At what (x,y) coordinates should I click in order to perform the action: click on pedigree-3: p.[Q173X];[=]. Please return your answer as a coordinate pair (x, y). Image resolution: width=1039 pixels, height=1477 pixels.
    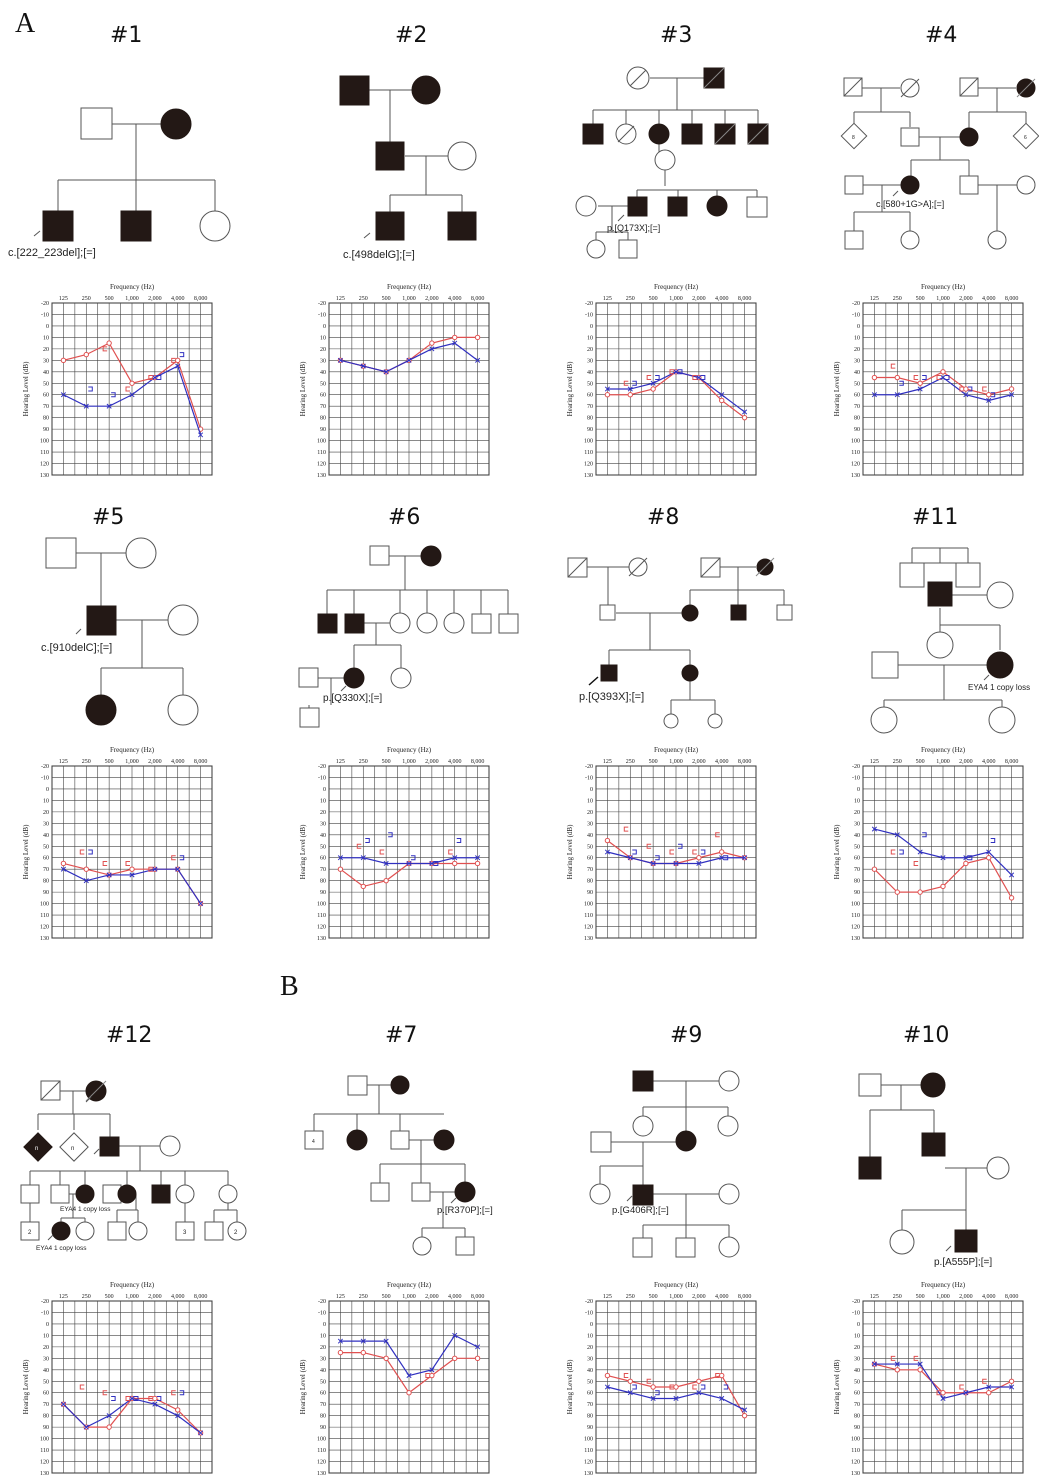
    Looking at the image, I should click on (672, 162).